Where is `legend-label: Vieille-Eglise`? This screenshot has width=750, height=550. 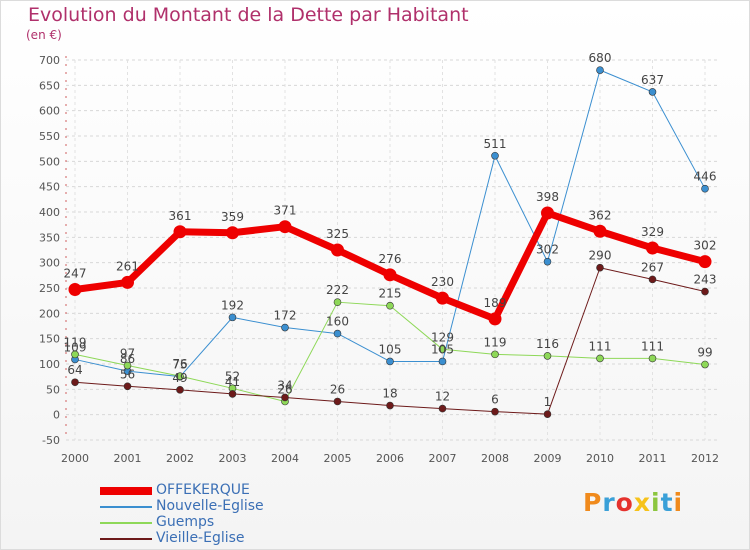 legend-label: Vieille-Eglise is located at coordinates (200, 538).